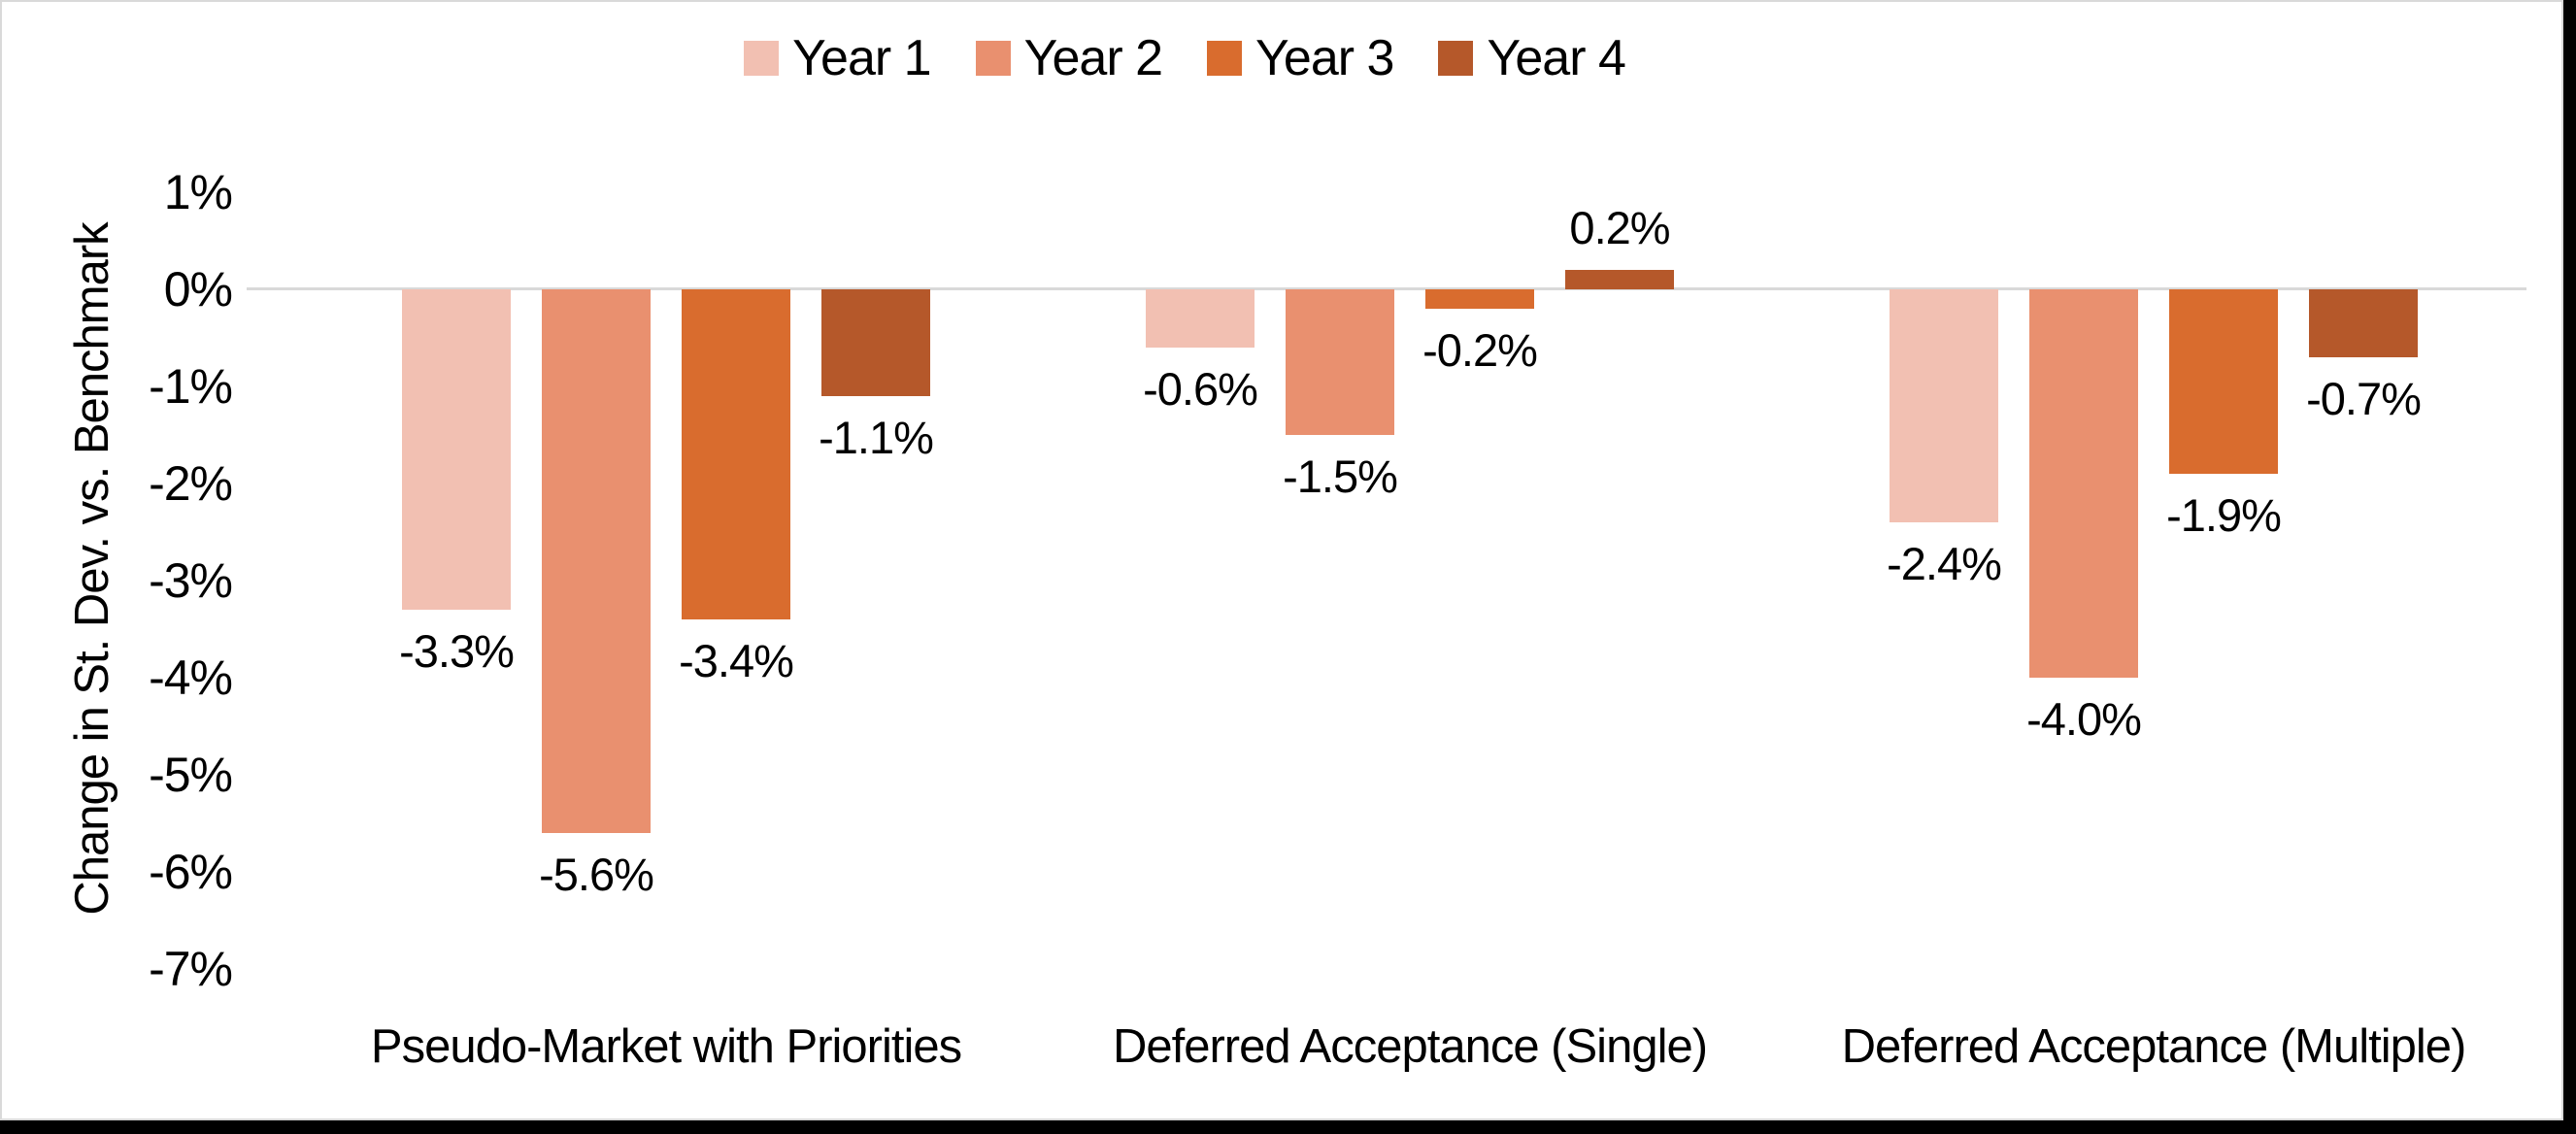 Image resolution: width=2576 pixels, height=1134 pixels. Describe the element at coordinates (191, 386) in the screenshot. I see `y-axis-tick-label: -1%` at that location.